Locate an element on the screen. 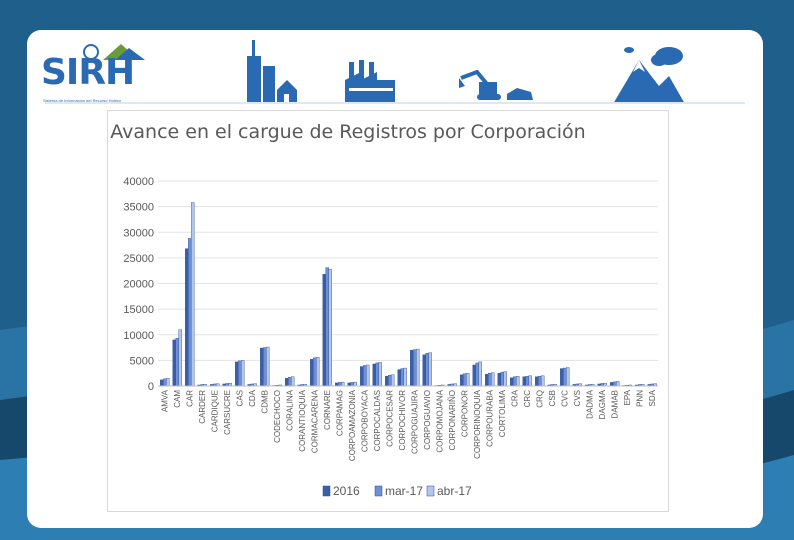  x-tick-label: CDMB is located at coordinates (264, 402).